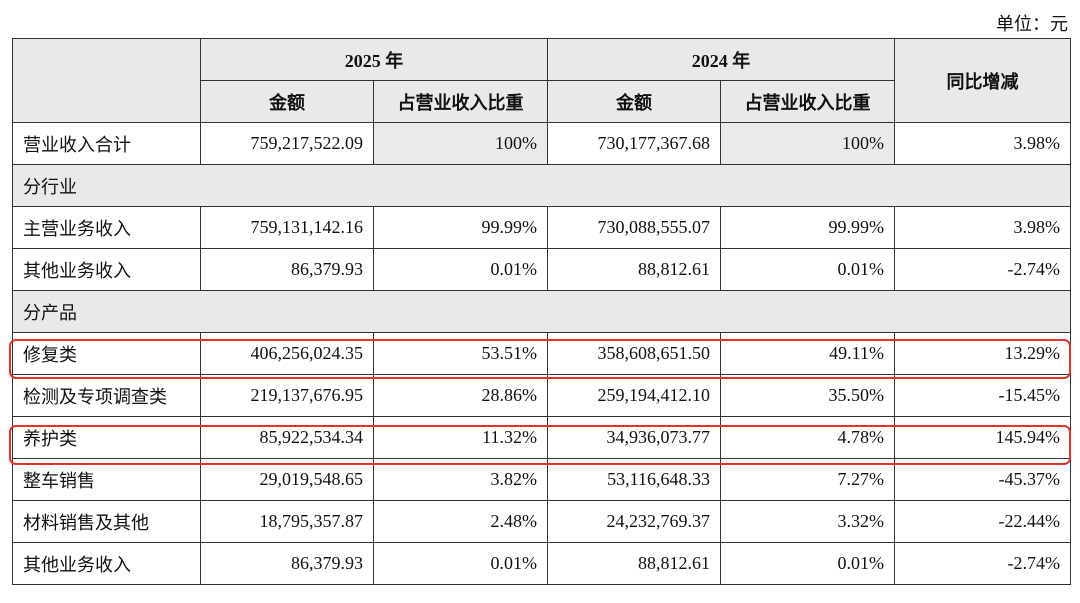  I want to click on cell: 730,088,555.07, so click(634, 227).